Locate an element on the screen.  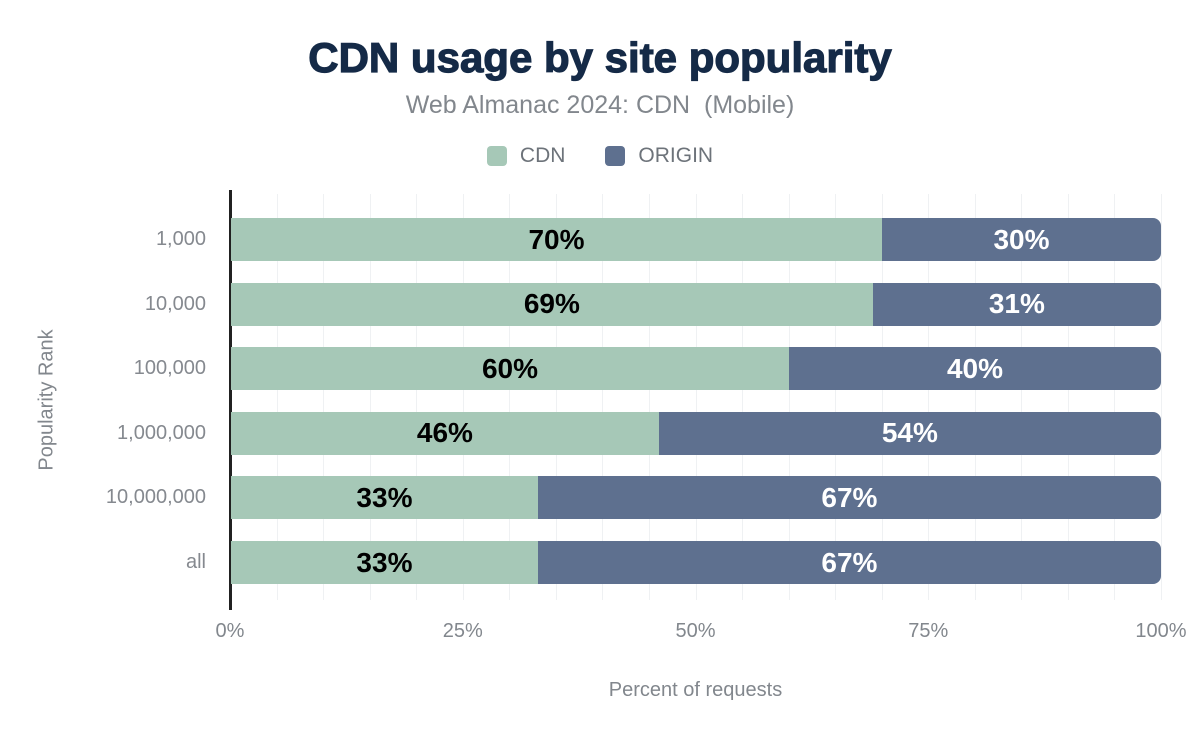
x-axis-tick: 75% is located at coordinates (928, 631).